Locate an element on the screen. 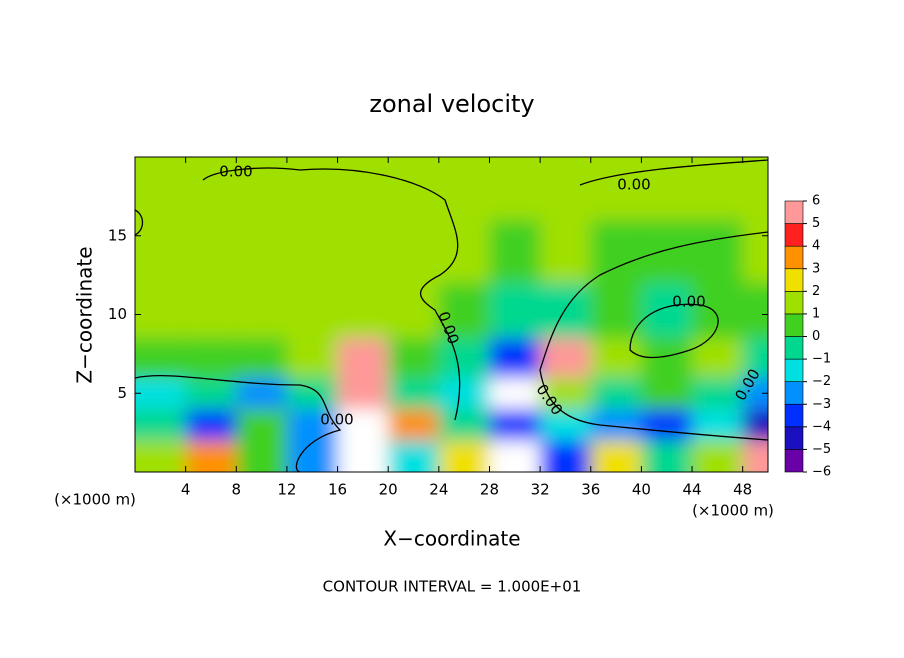 The image size is (904, 658). x-tick-label: 40 is located at coordinates (641, 490).